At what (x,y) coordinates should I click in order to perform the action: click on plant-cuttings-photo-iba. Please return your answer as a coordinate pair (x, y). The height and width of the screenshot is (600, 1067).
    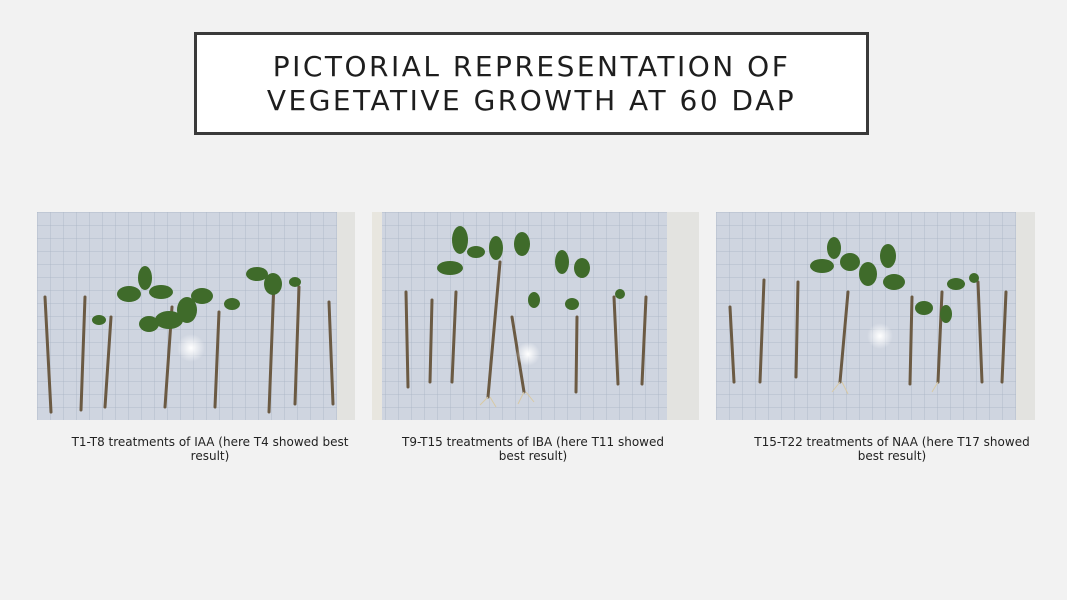
    Looking at the image, I should click on (535, 316).